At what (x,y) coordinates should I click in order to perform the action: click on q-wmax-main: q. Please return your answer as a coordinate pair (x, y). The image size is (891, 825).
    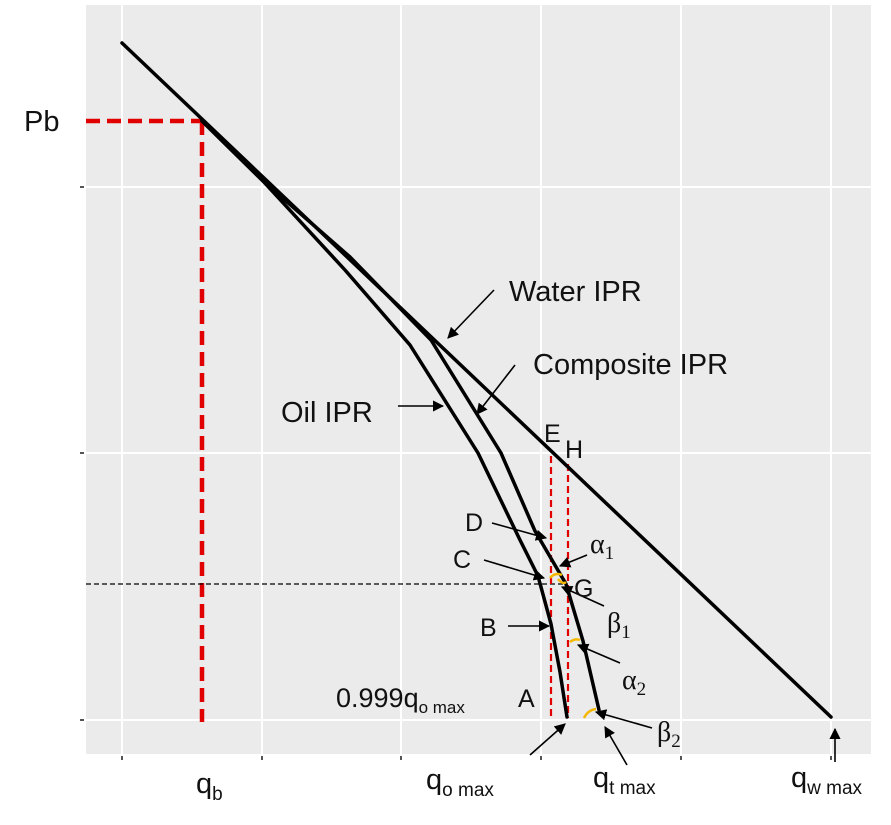
    Looking at the image, I should click on (799, 778).